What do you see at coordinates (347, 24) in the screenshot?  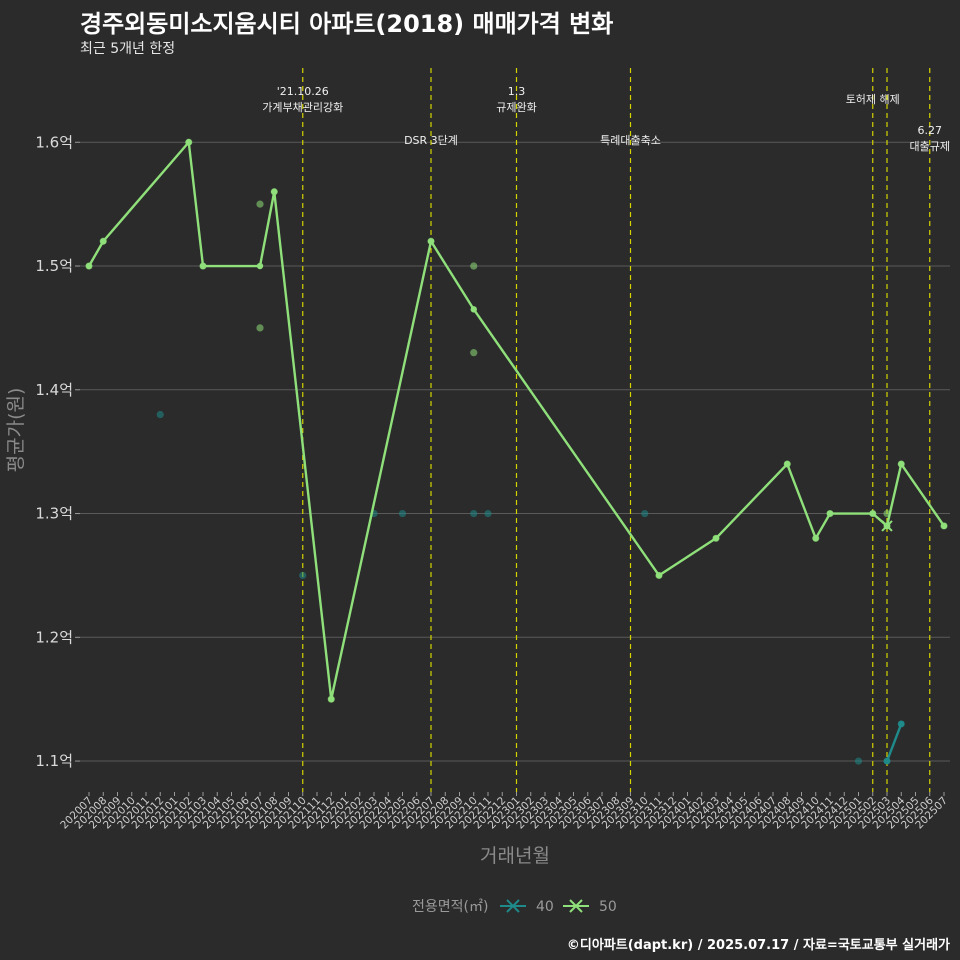 I see `chart-title: 경주외동미소지움시티 아파트(2018) 매매가격 변화` at bounding box center [347, 24].